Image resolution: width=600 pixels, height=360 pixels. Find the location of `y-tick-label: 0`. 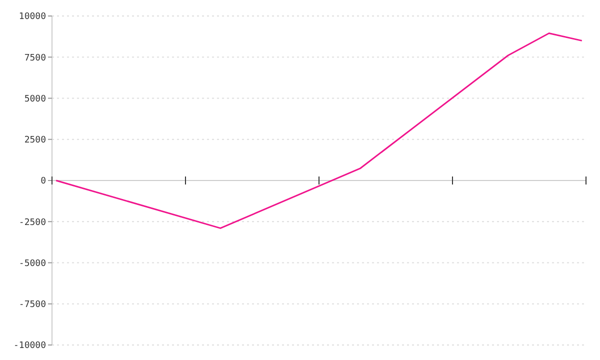

y-tick-label: 0 is located at coordinates (43, 181).